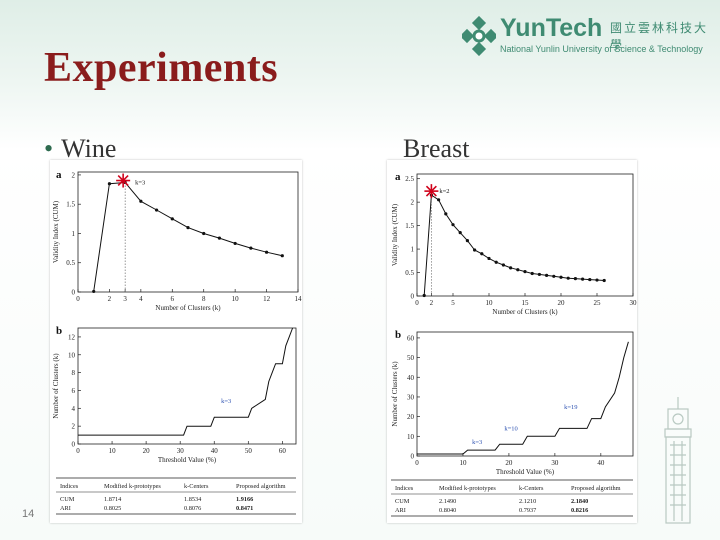  Describe the element at coordinates (74, 373) in the screenshot. I see `wine-b-ytick-label-4: 8` at that location.